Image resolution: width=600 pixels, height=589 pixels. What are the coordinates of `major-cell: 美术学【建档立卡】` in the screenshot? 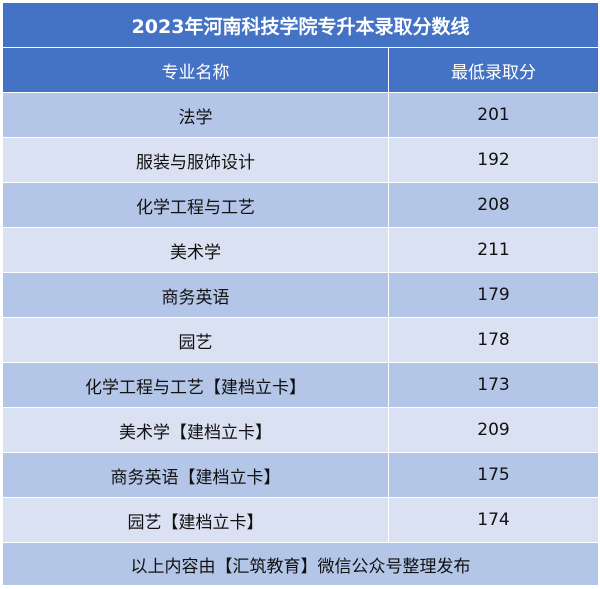 It's located at (195, 430).